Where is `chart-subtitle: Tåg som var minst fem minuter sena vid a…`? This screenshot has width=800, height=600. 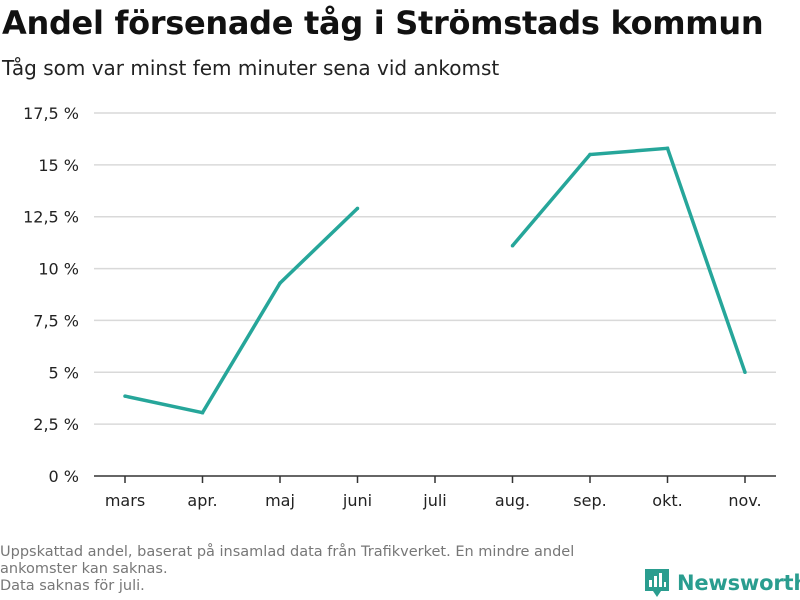 chart-subtitle: Tåg som var minst fem minuter sena vid a… is located at coordinates (251, 68).